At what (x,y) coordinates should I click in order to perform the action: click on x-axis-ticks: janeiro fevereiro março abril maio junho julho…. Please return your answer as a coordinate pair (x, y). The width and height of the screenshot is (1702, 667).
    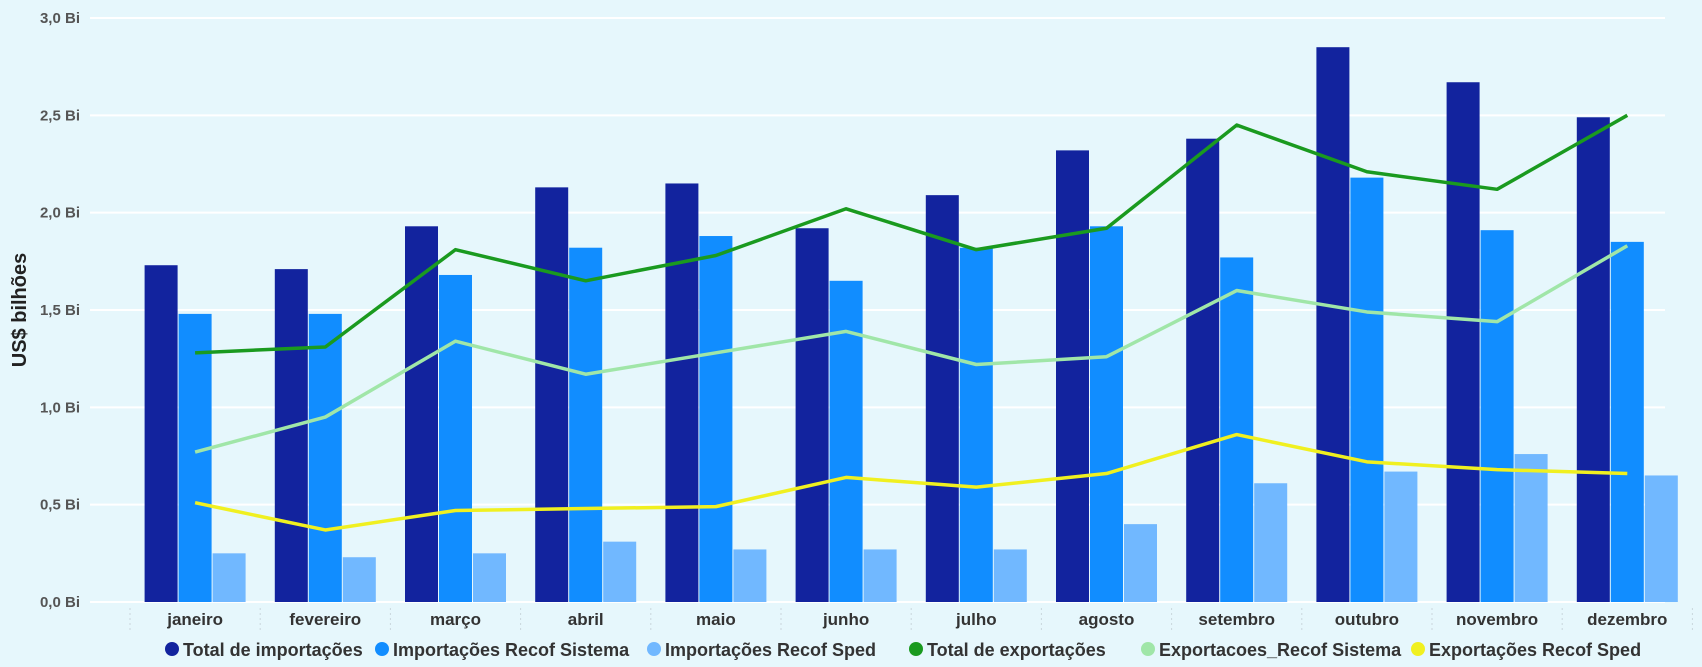
    Looking at the image, I should click on (916, 619).